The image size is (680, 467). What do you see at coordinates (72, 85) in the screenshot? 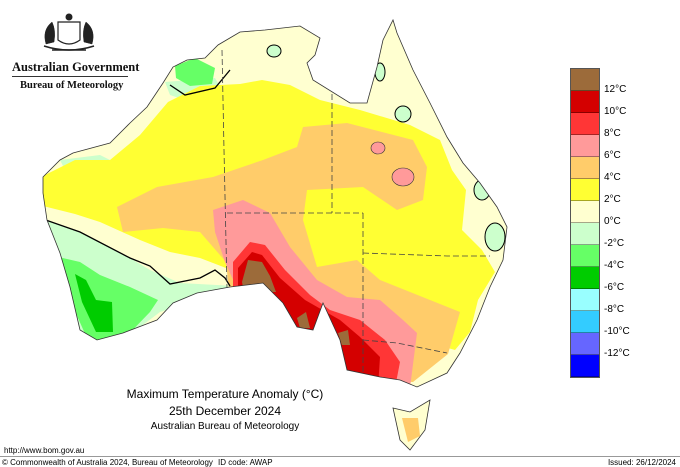
I see `agency-name: Bureau of Meteorology` at bounding box center [72, 85].